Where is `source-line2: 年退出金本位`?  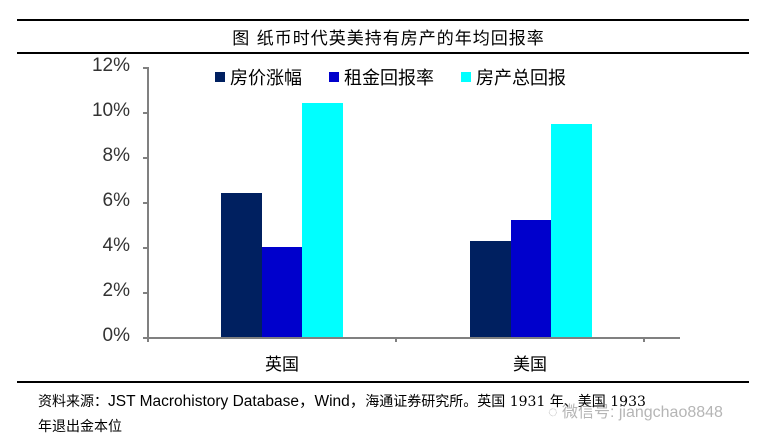
source-line2: 年退出金本位 is located at coordinates (80, 427).